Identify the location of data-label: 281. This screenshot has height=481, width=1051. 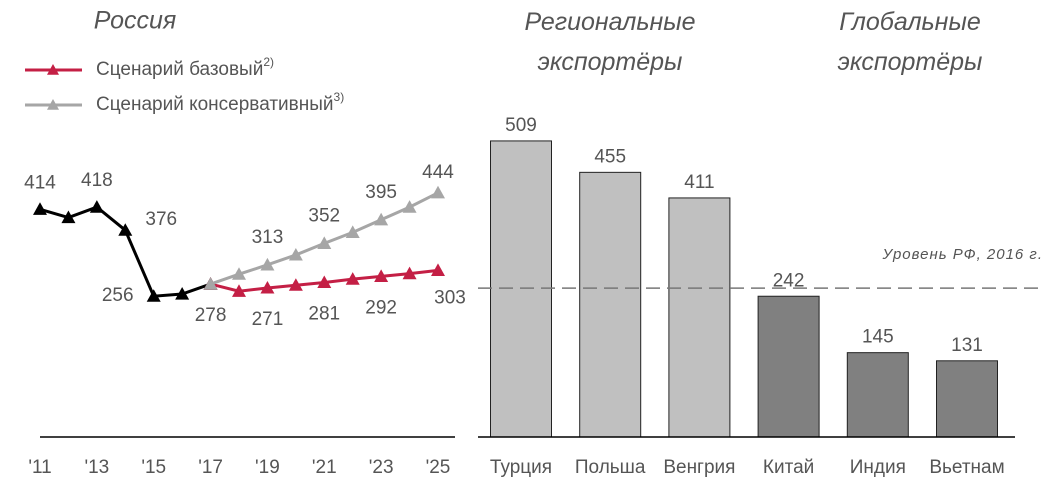
(324, 313).